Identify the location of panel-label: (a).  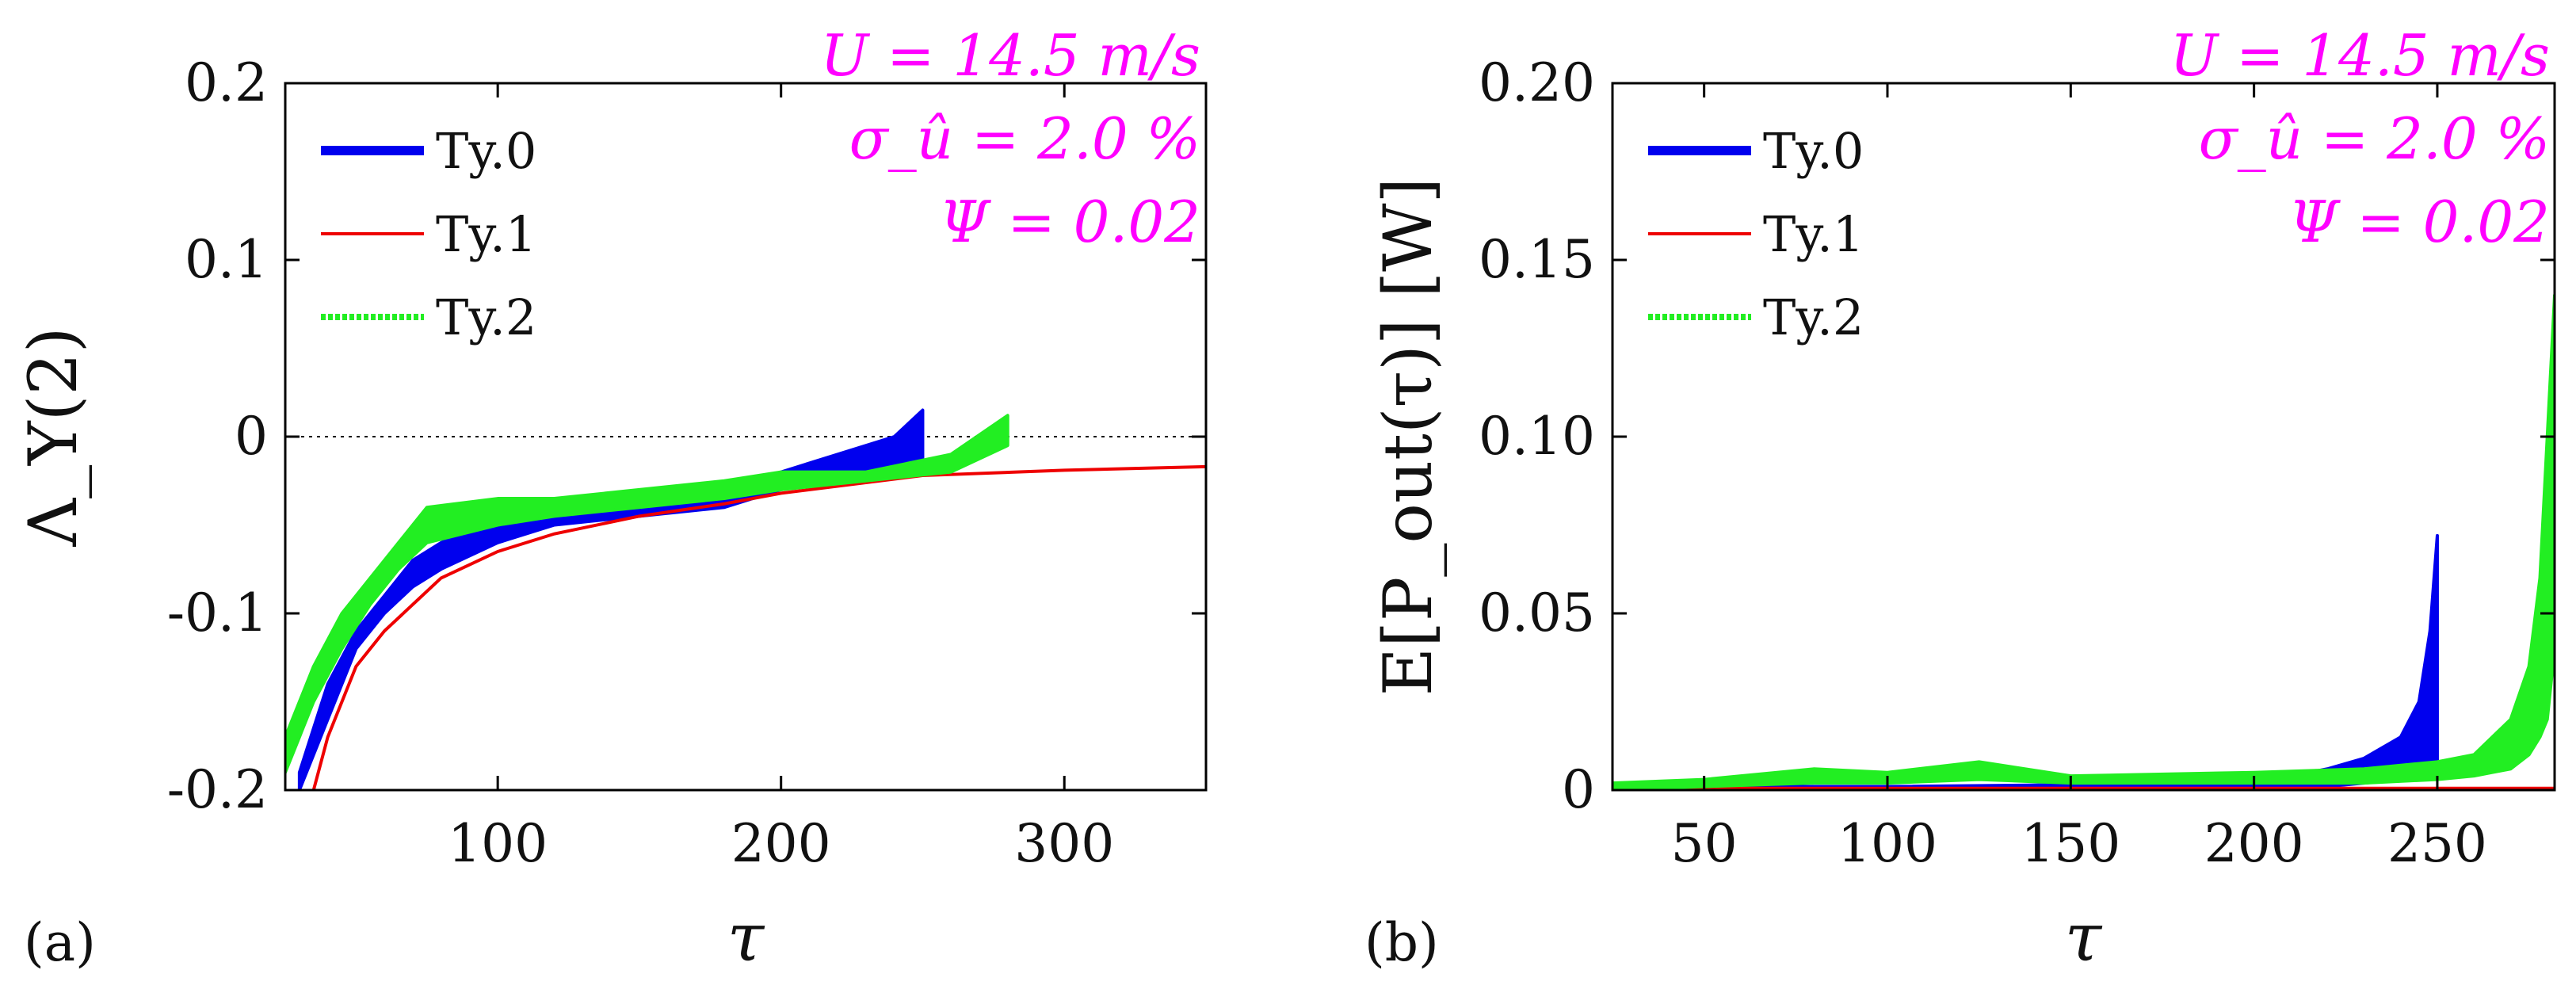
(60, 942).